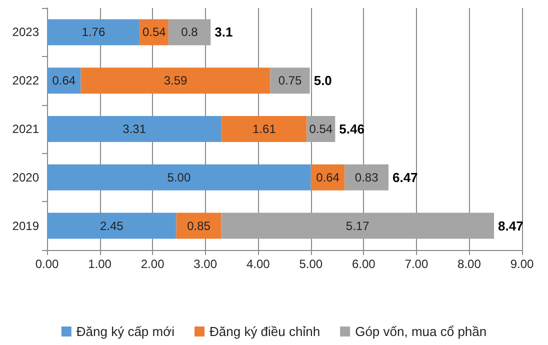  Describe the element at coordinates (405, 177) in the screenshot. I see `total-label: 6.47` at that location.